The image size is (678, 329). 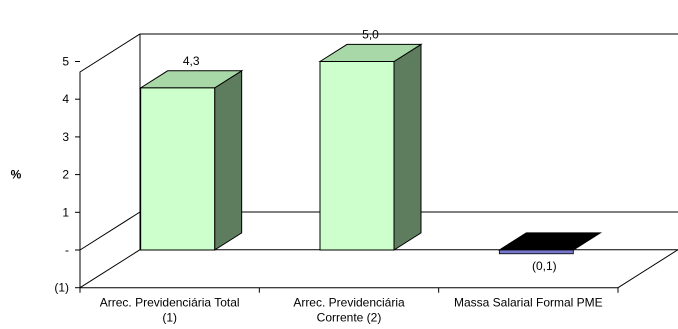 I want to click on bar: (0,1), so click(x=550, y=252).